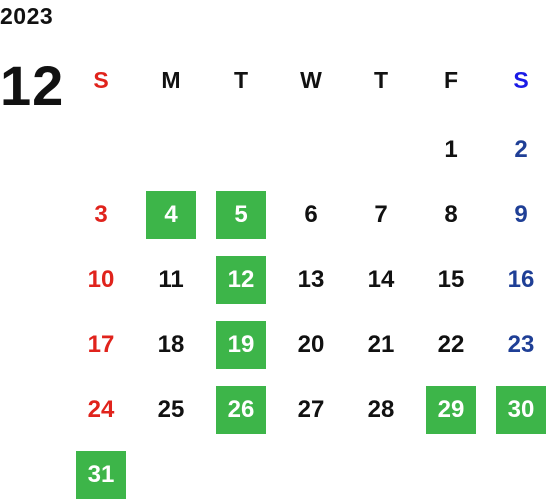  What do you see at coordinates (311, 344) in the screenshot?
I see `calendar-day: 20` at bounding box center [311, 344].